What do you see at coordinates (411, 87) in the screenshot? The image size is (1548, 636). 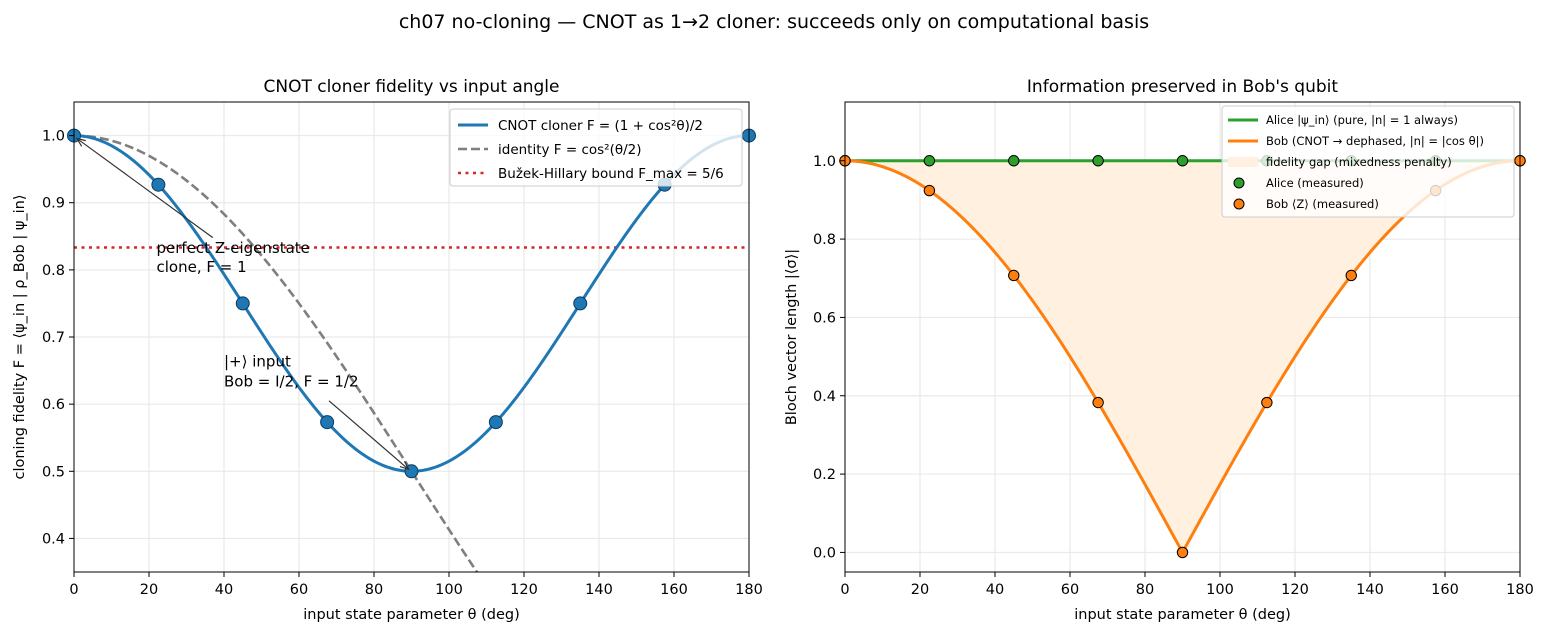 I see `axes-title: CNOT cloner fidelity vs input angle` at bounding box center [411, 87].